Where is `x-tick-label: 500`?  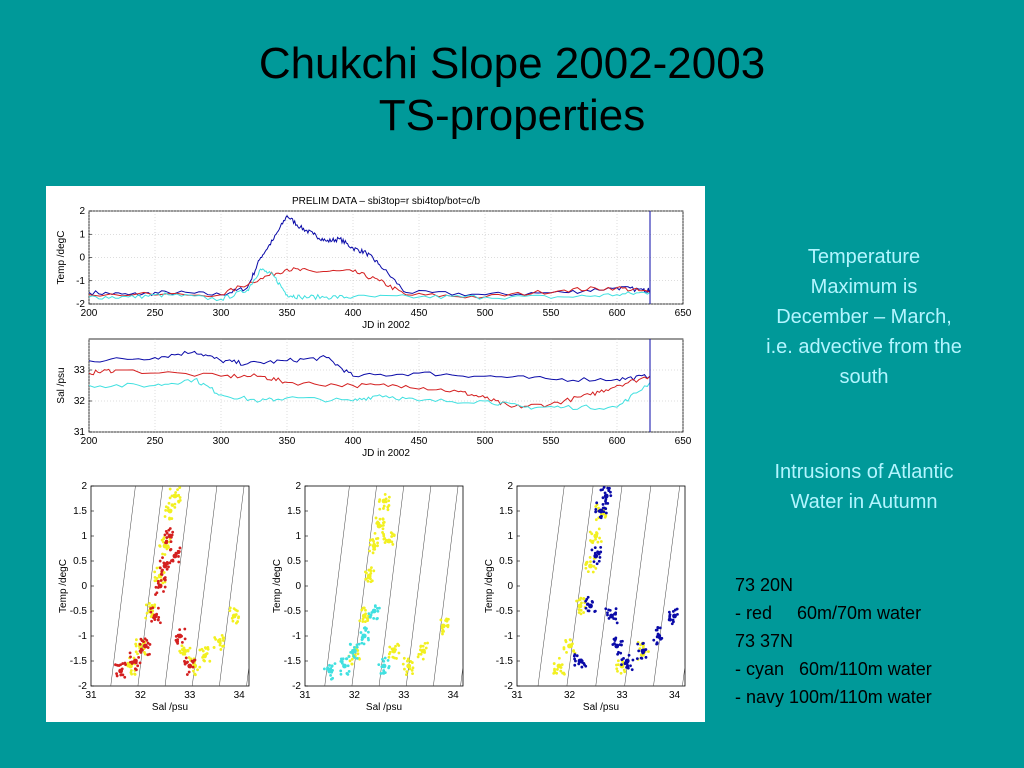 x-tick-label: 500 is located at coordinates (485, 313).